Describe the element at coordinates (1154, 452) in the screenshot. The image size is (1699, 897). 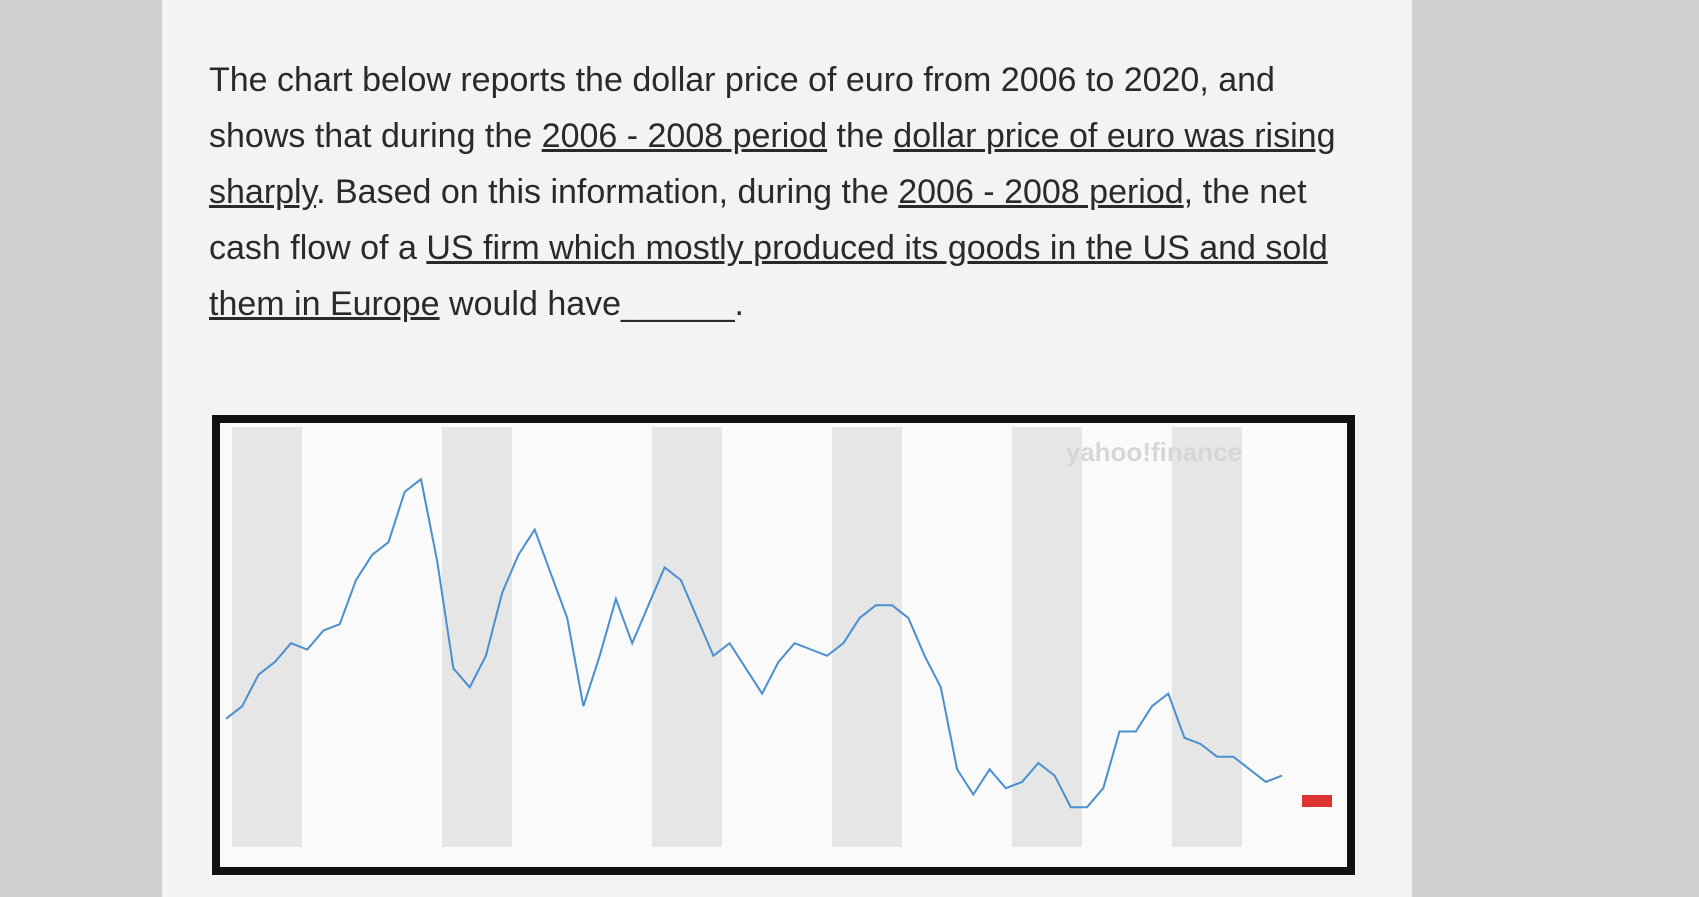
I see `watermark: yahoo!finance` at that location.